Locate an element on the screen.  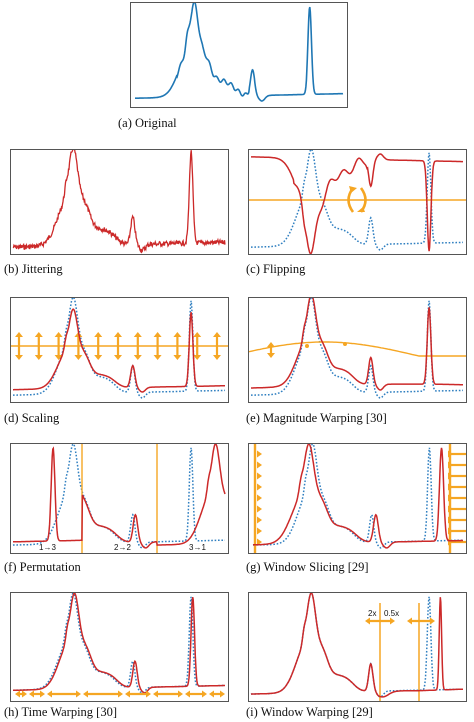
window-slicing-plot is located at coordinates (359, 498).